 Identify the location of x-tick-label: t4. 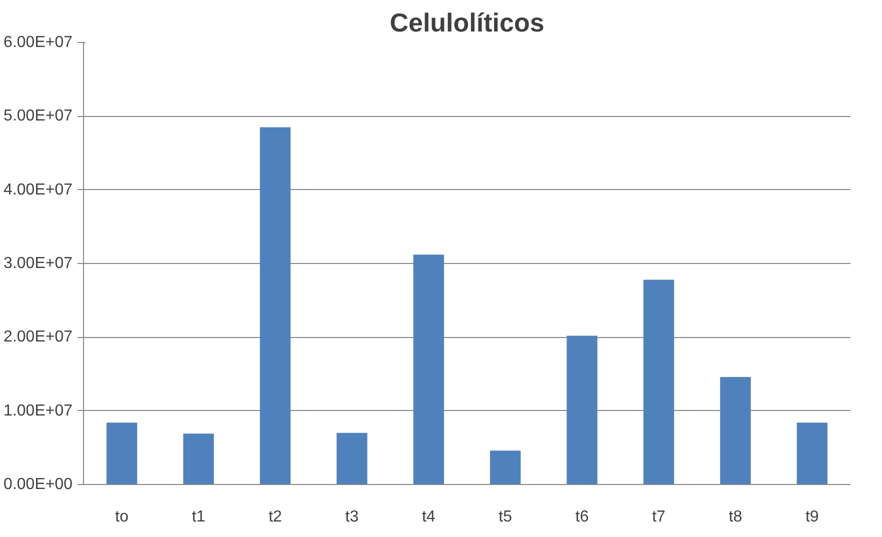
(429, 517).